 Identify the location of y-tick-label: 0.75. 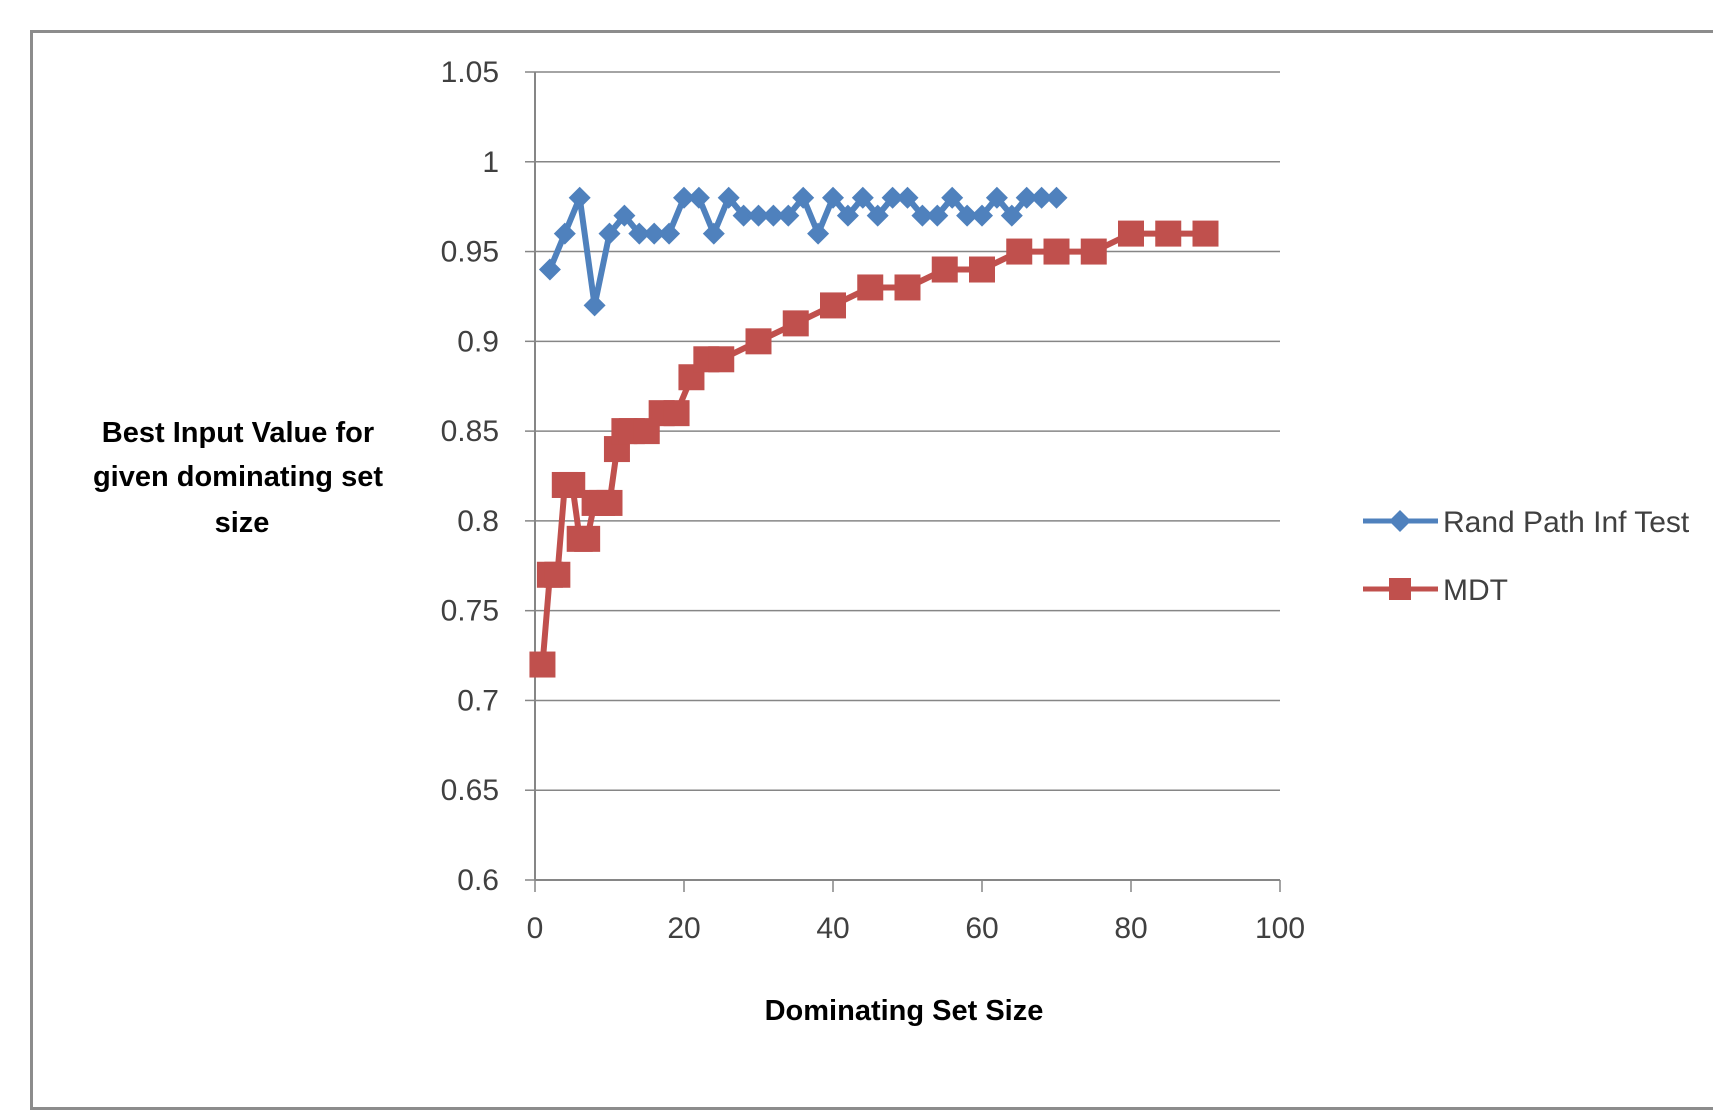
(470, 611).